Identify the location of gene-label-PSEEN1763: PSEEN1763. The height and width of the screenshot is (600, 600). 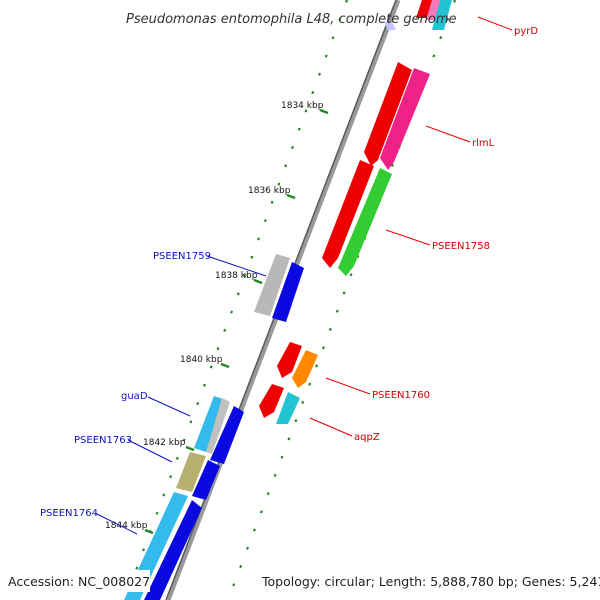
(103, 440).